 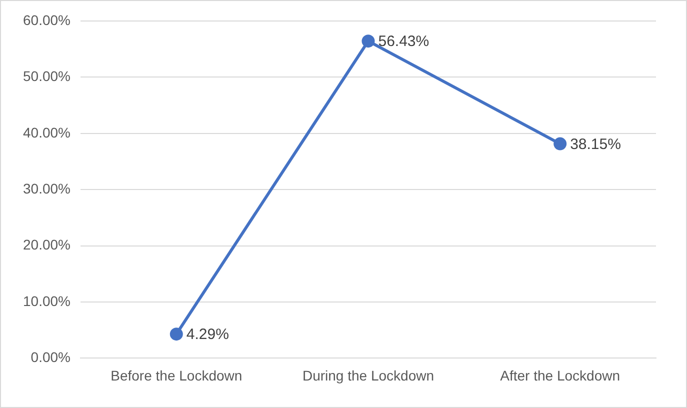 What do you see at coordinates (46, 300) in the screenshot?
I see `y-tick-label: 10.00%` at bounding box center [46, 300].